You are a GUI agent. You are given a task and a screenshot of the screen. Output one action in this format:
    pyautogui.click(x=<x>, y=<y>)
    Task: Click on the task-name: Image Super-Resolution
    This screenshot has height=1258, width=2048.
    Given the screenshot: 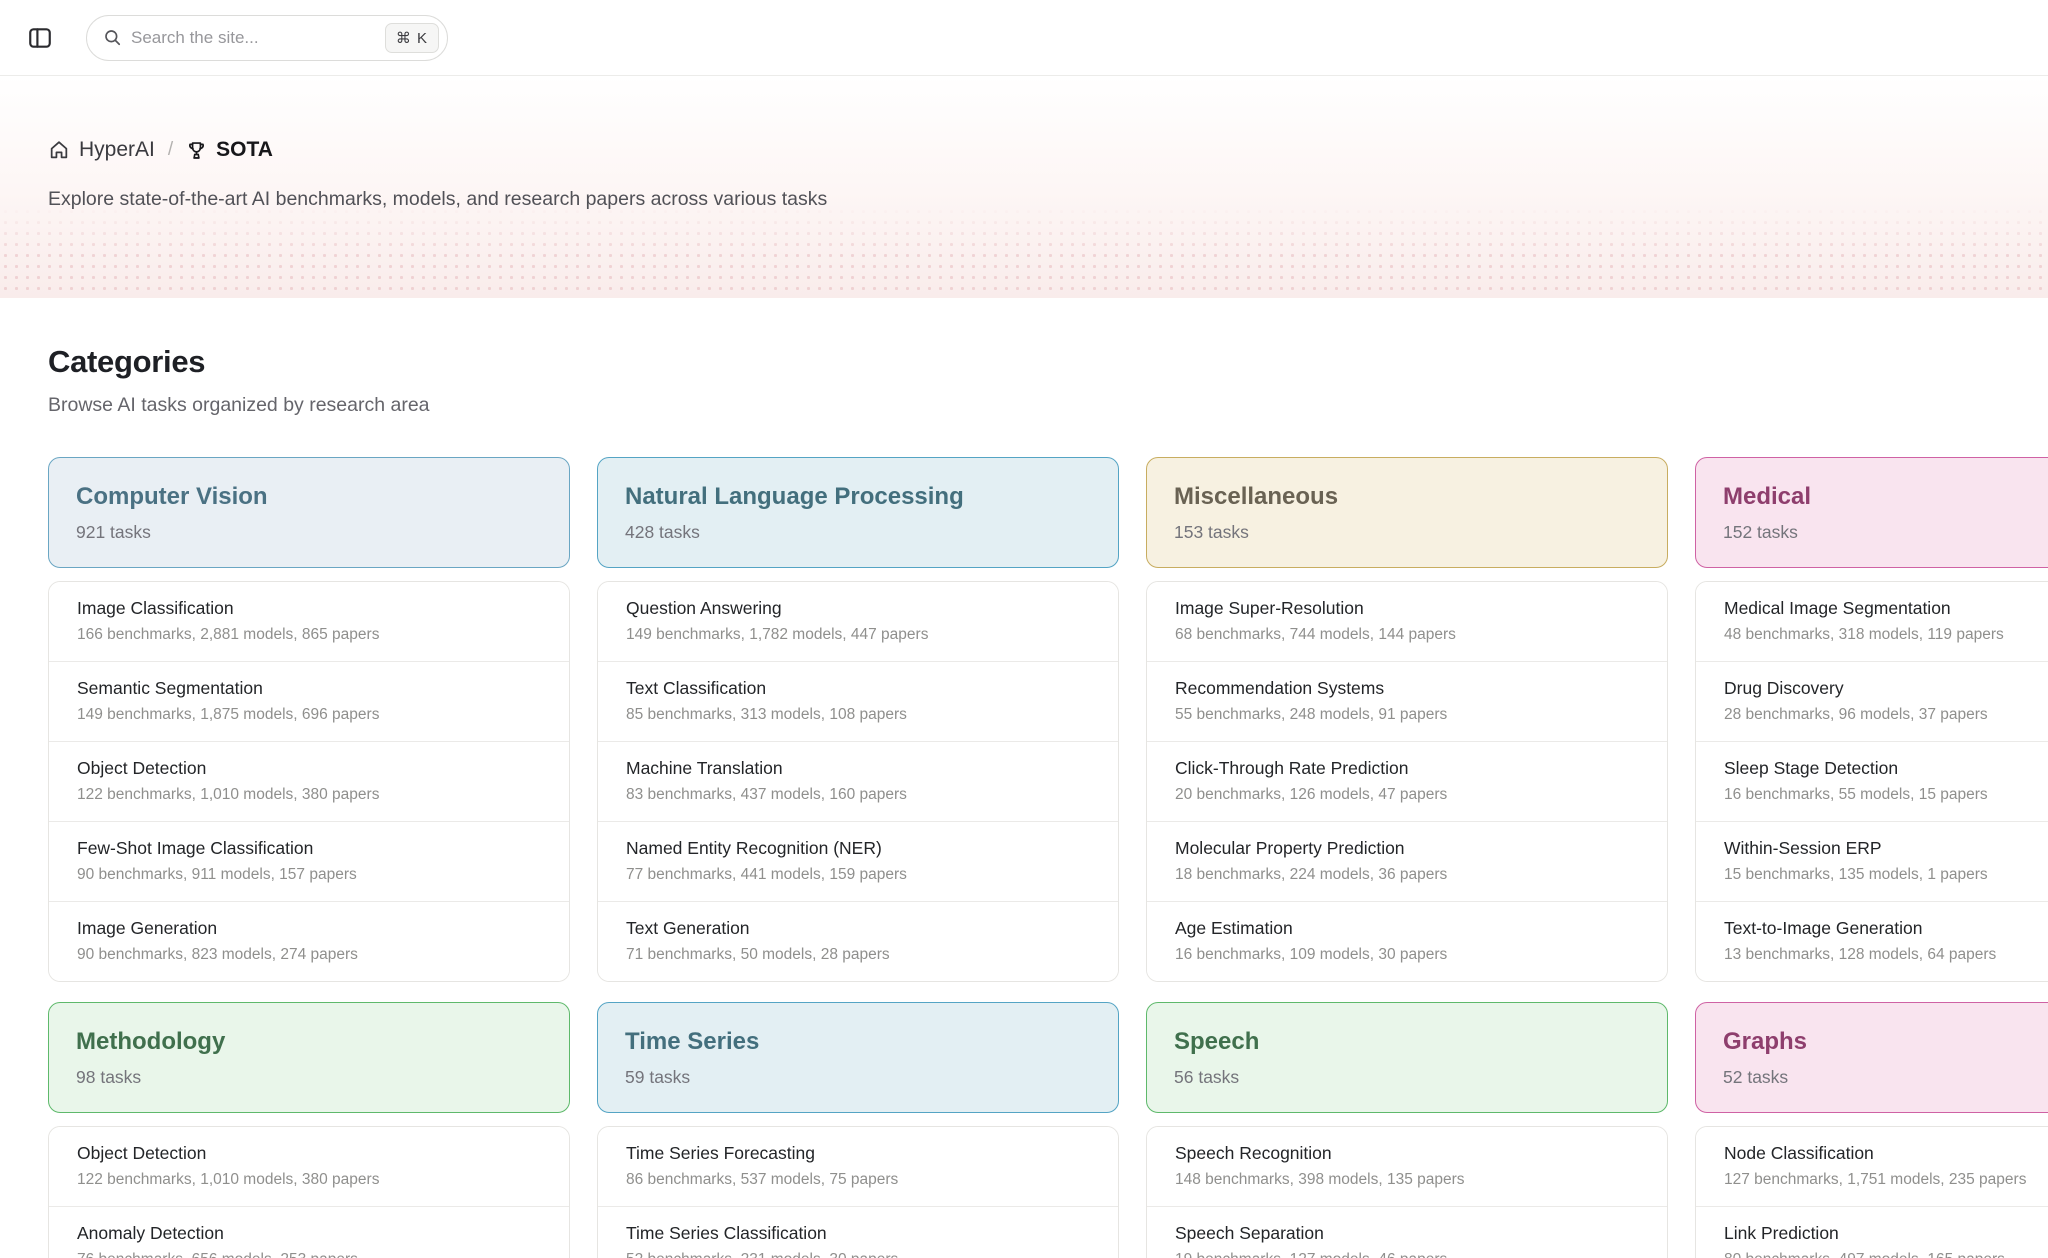 What is the action you would take?
    pyautogui.click(x=1269, y=608)
    